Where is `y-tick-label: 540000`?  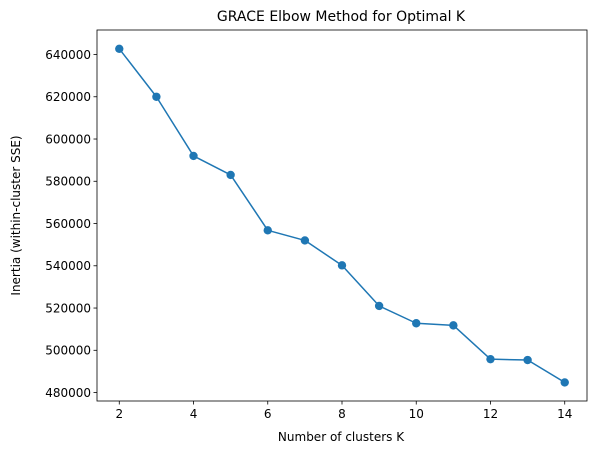 y-tick-label: 540000 is located at coordinates (68, 266).